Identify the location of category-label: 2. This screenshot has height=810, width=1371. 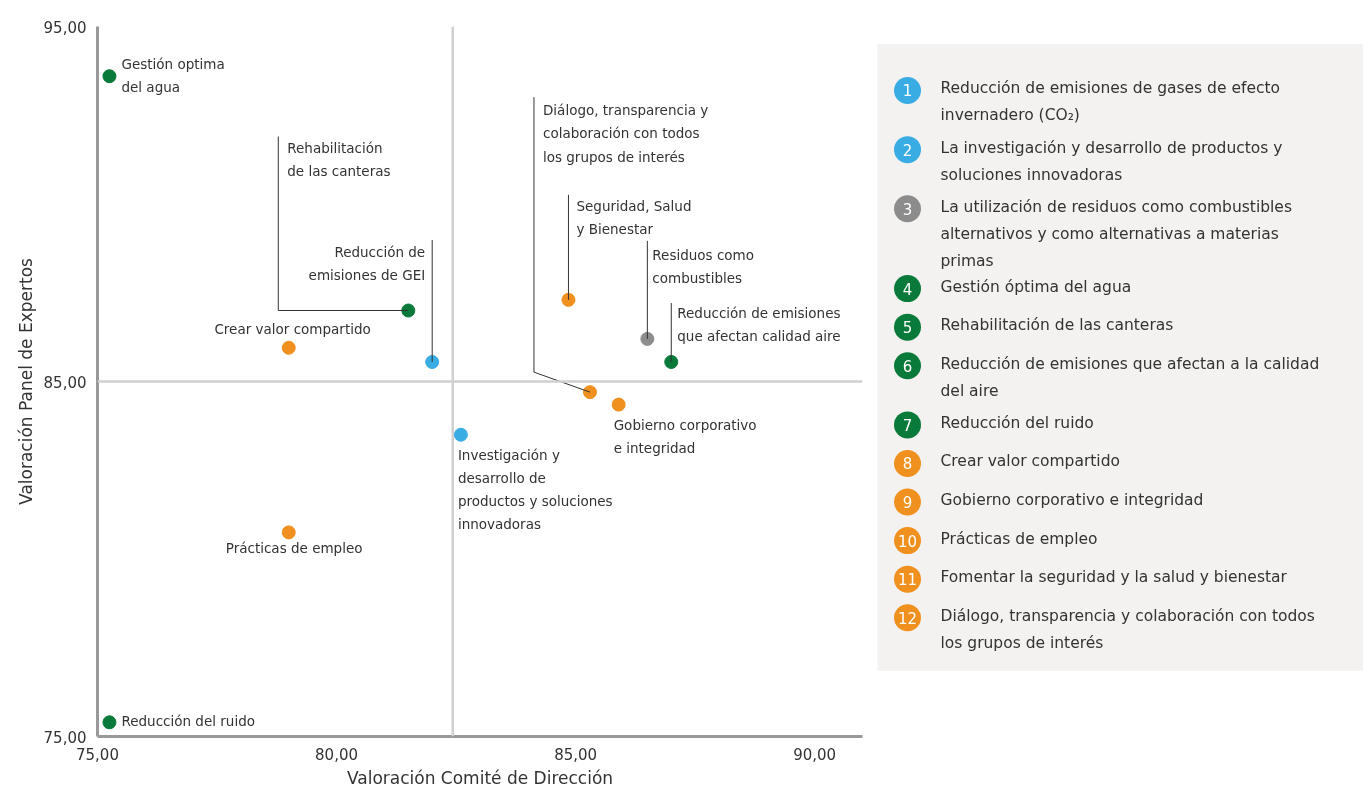
(907, 150).